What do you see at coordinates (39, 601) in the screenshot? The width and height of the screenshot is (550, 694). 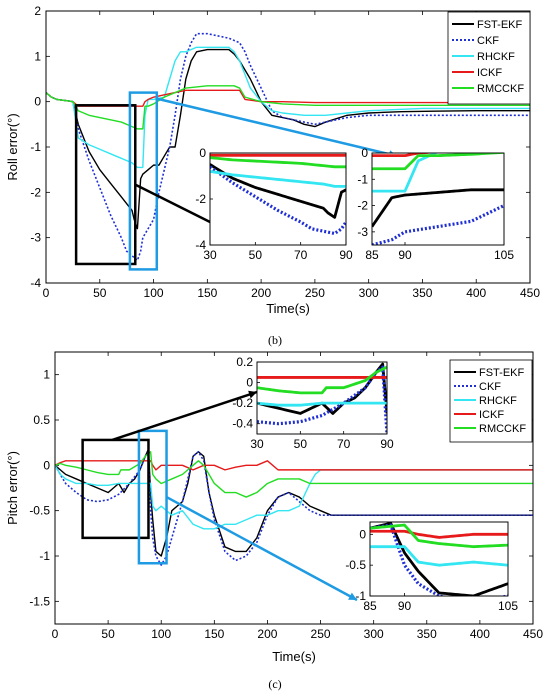 I see `y-tick-label: -1.5` at bounding box center [39, 601].